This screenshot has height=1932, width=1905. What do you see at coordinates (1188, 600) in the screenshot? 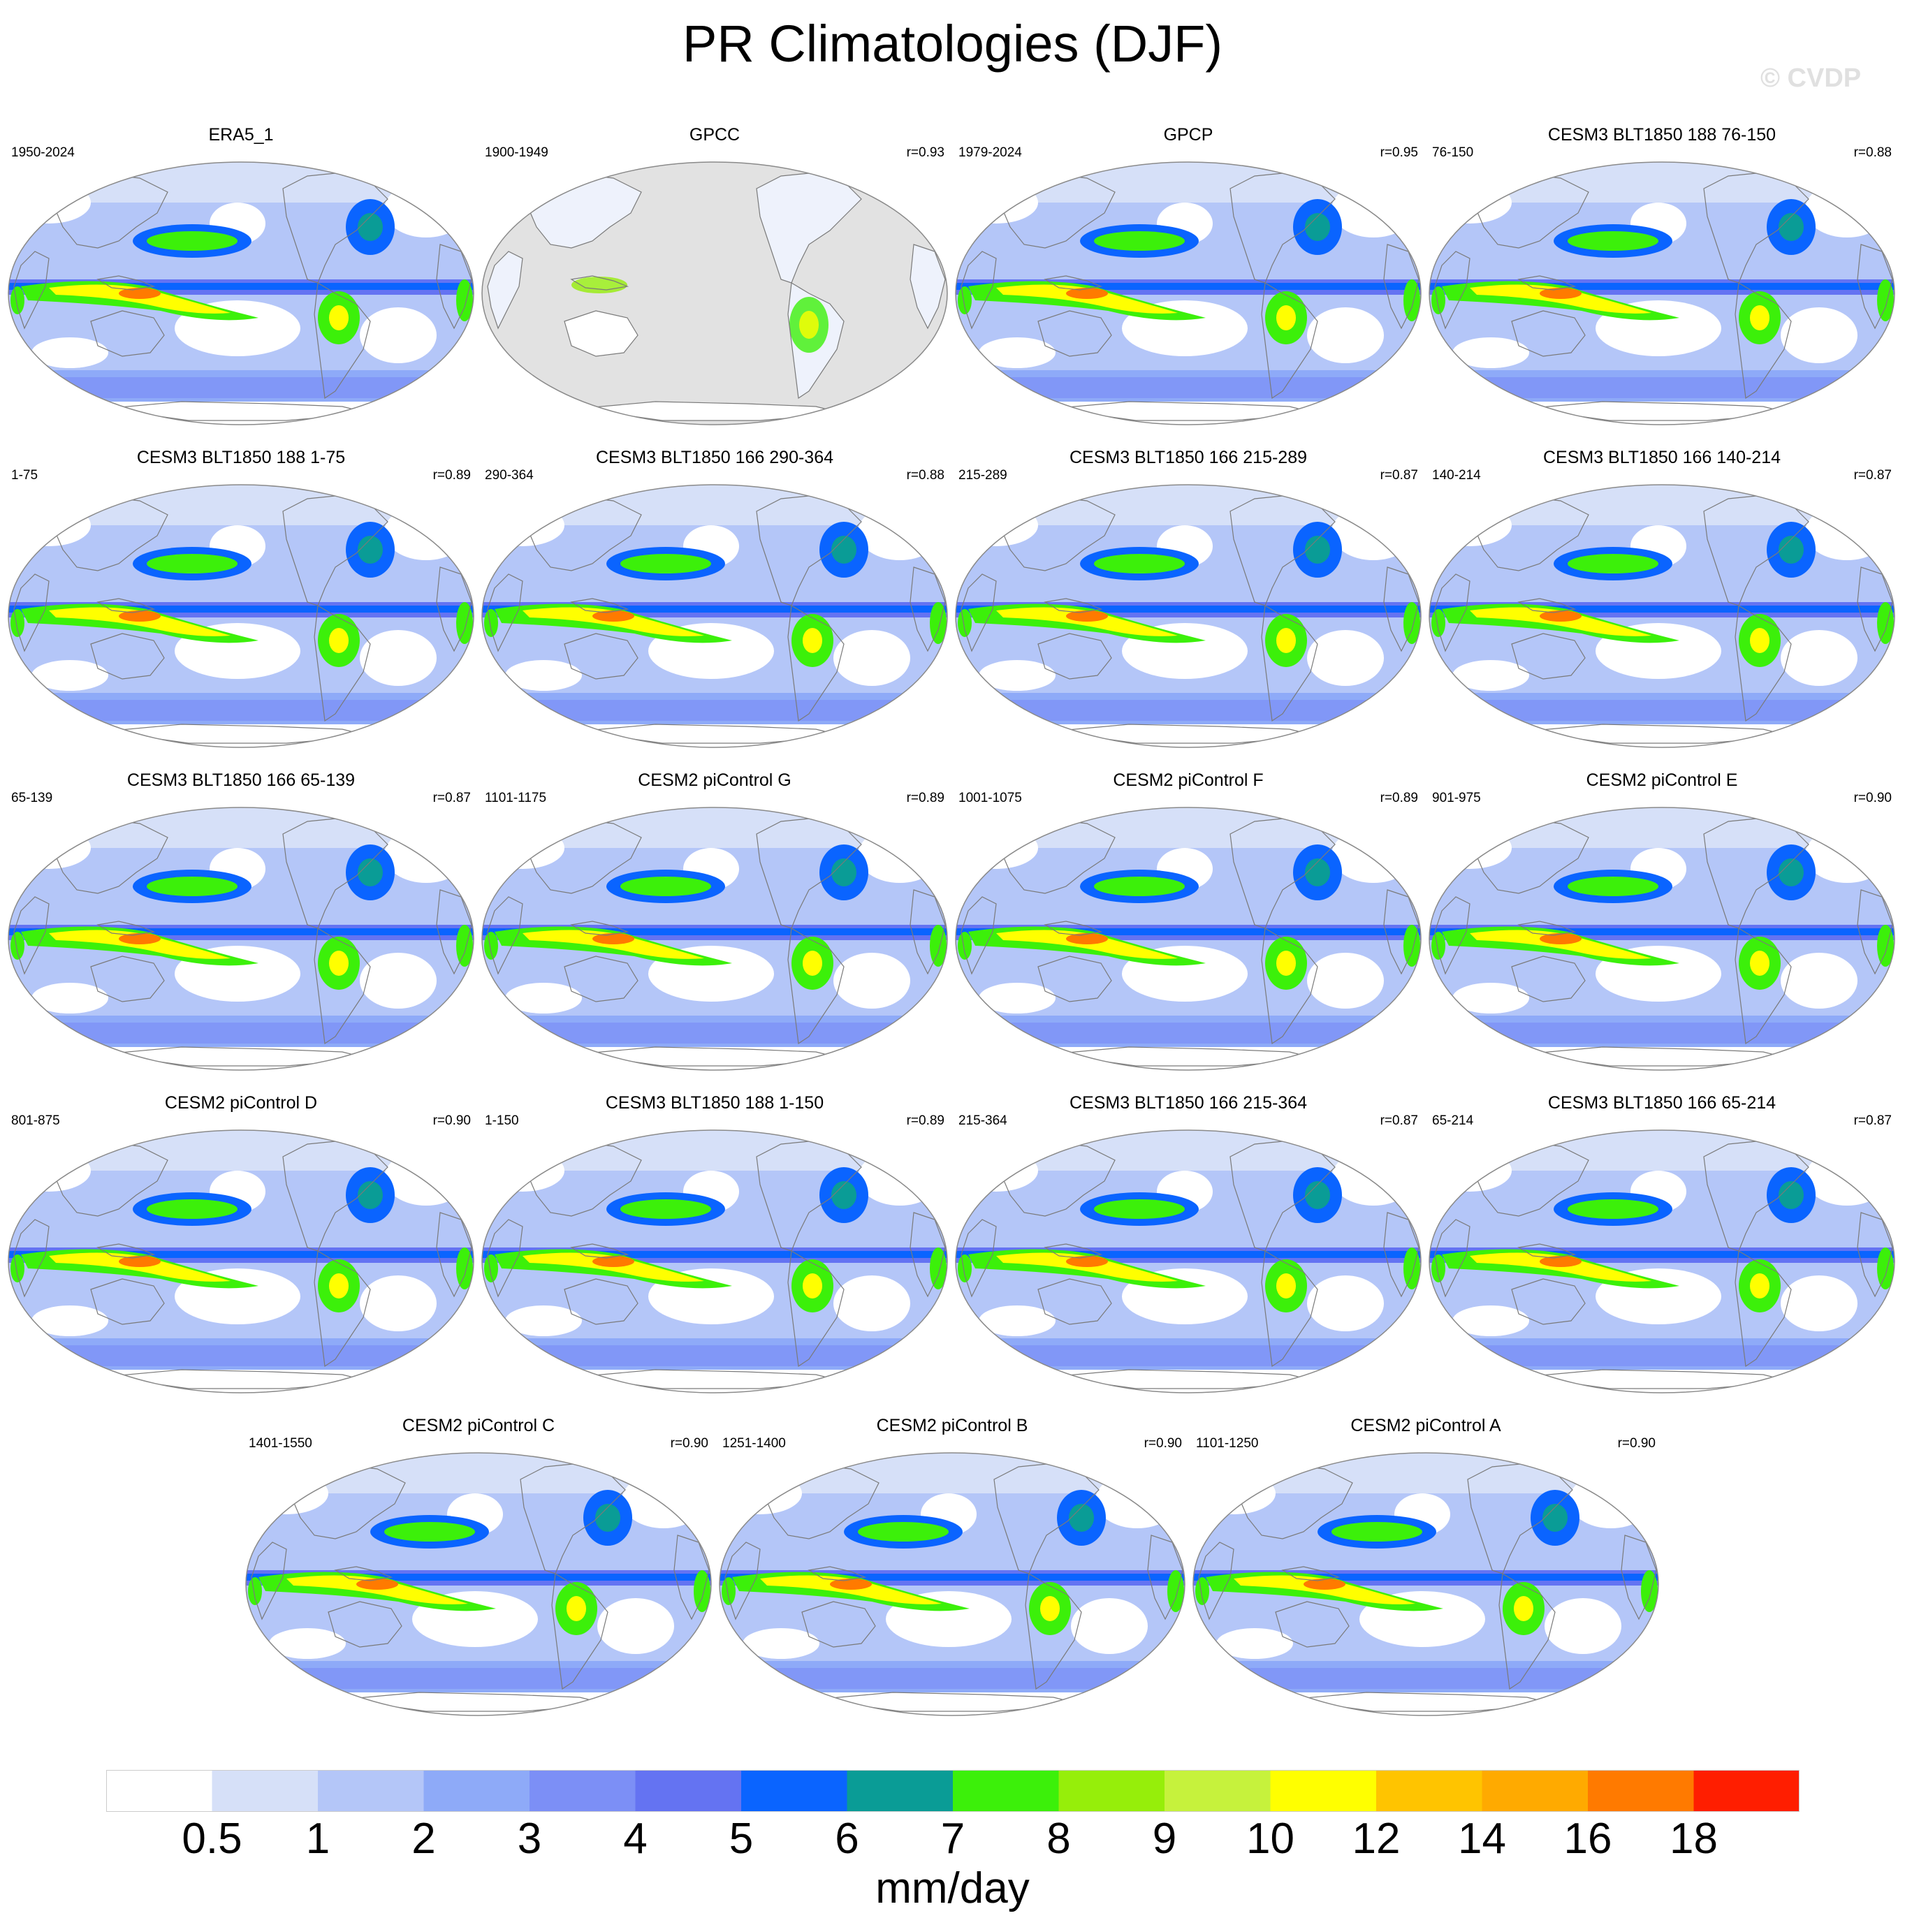
I see `map-panel: CESM3 BLT1850 166 215-289 215-289 r=0.87` at bounding box center [1188, 600].